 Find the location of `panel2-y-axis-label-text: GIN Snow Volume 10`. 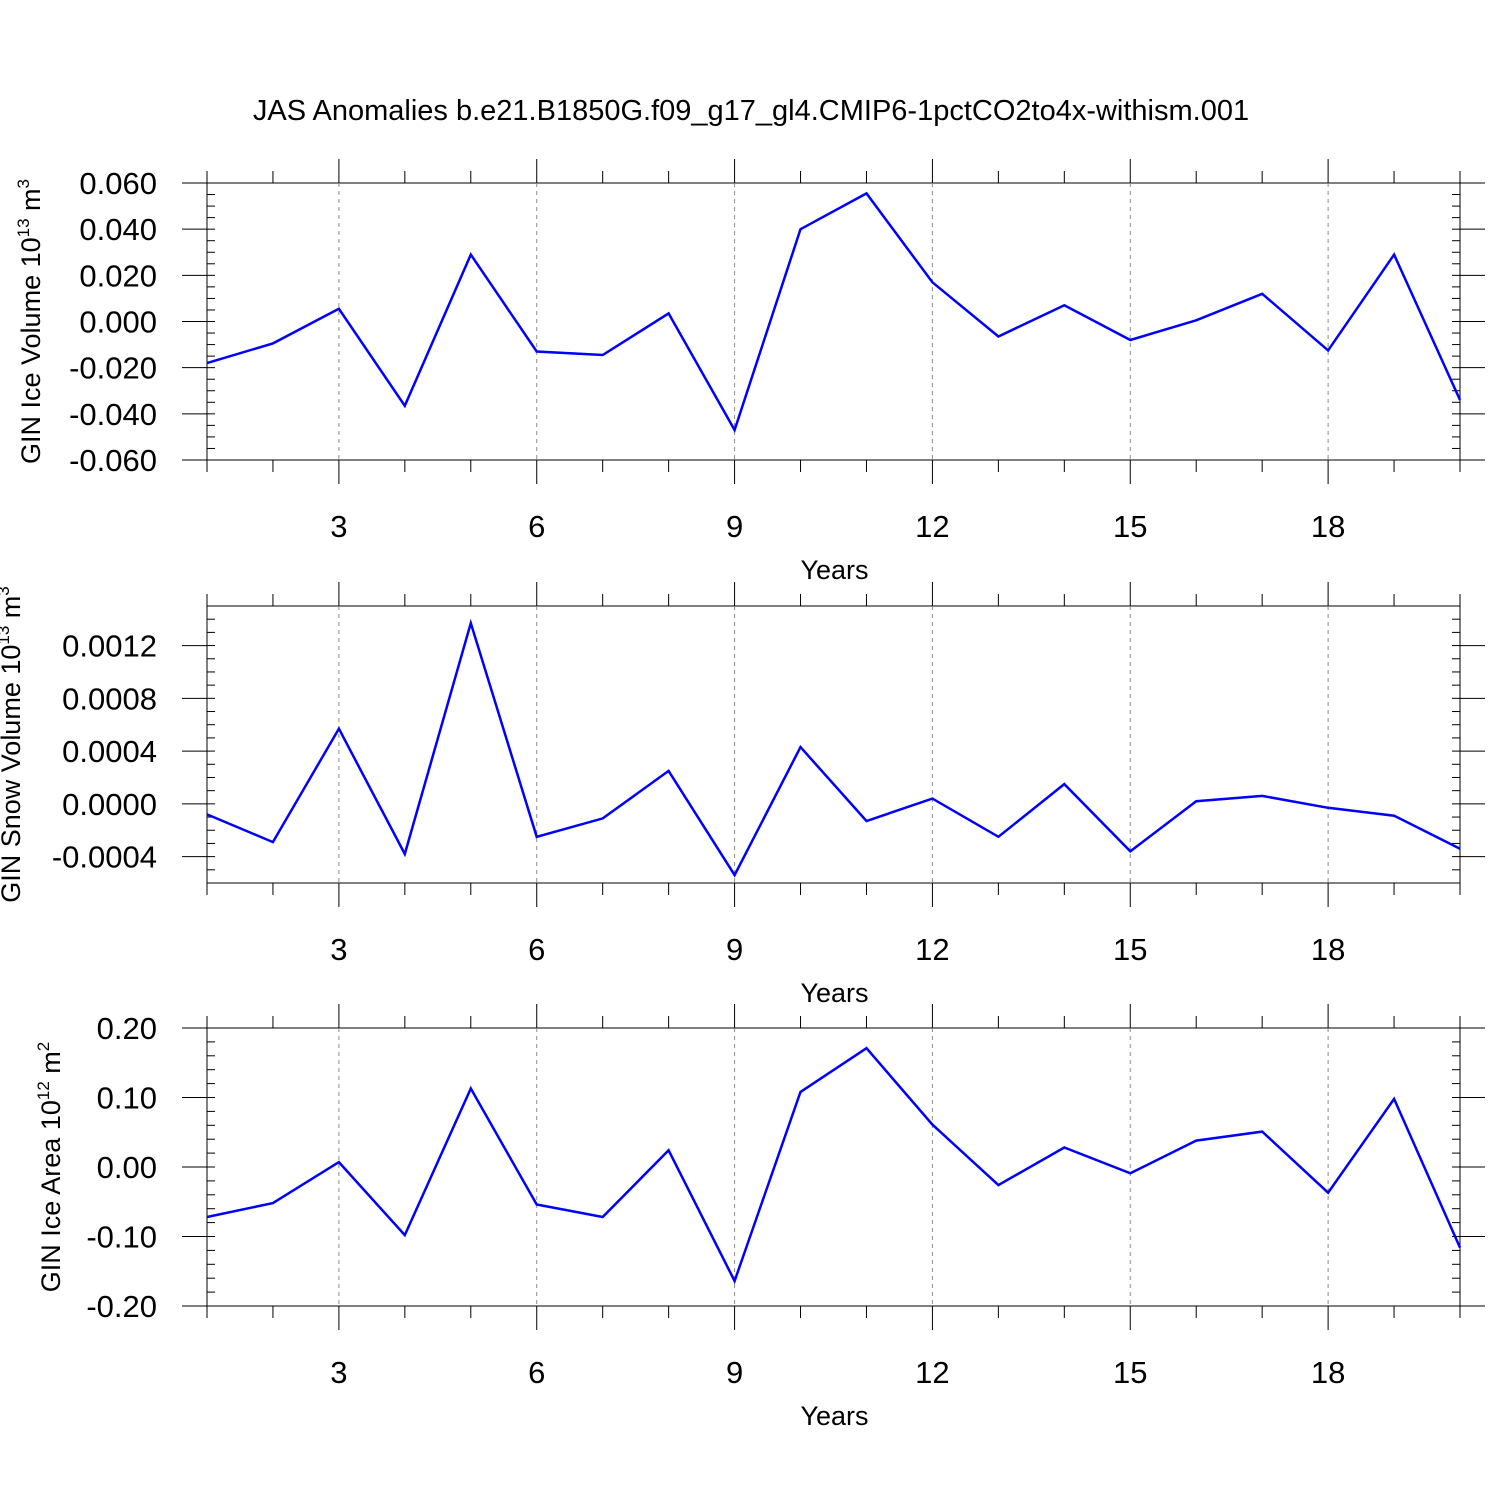

panel2-y-axis-label-text: GIN Snow Volume 10 is located at coordinates (13, 774).